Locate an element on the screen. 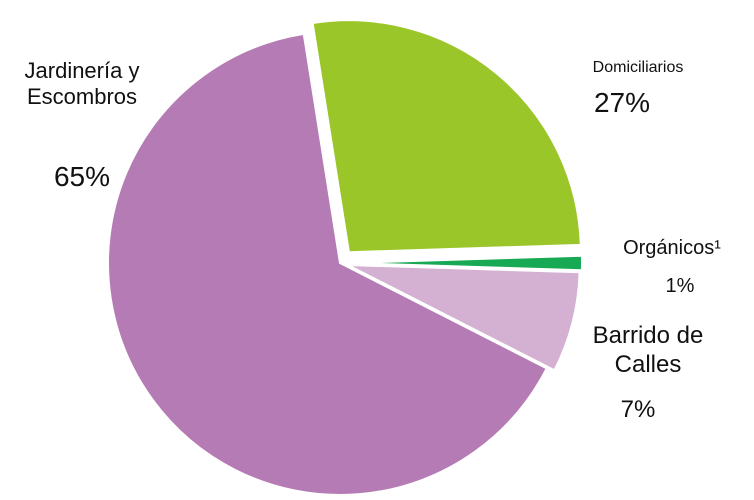 Image resolution: width=754 pixels, height=500 pixels. slice-value-label: 65% is located at coordinates (82, 176).